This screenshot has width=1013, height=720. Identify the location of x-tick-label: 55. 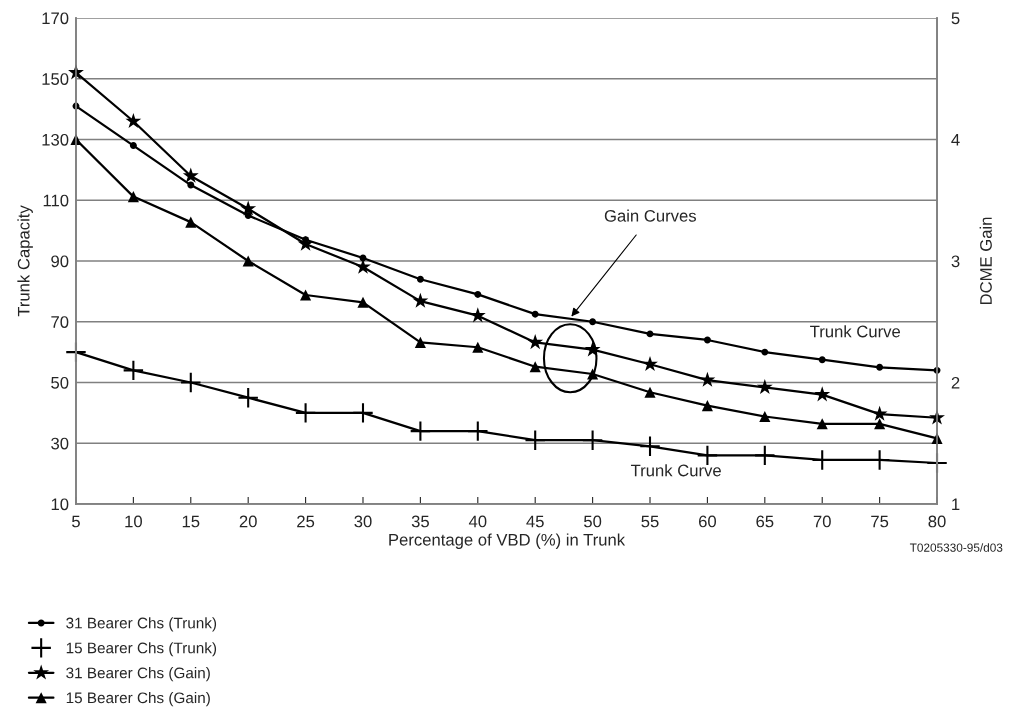
(650, 521).